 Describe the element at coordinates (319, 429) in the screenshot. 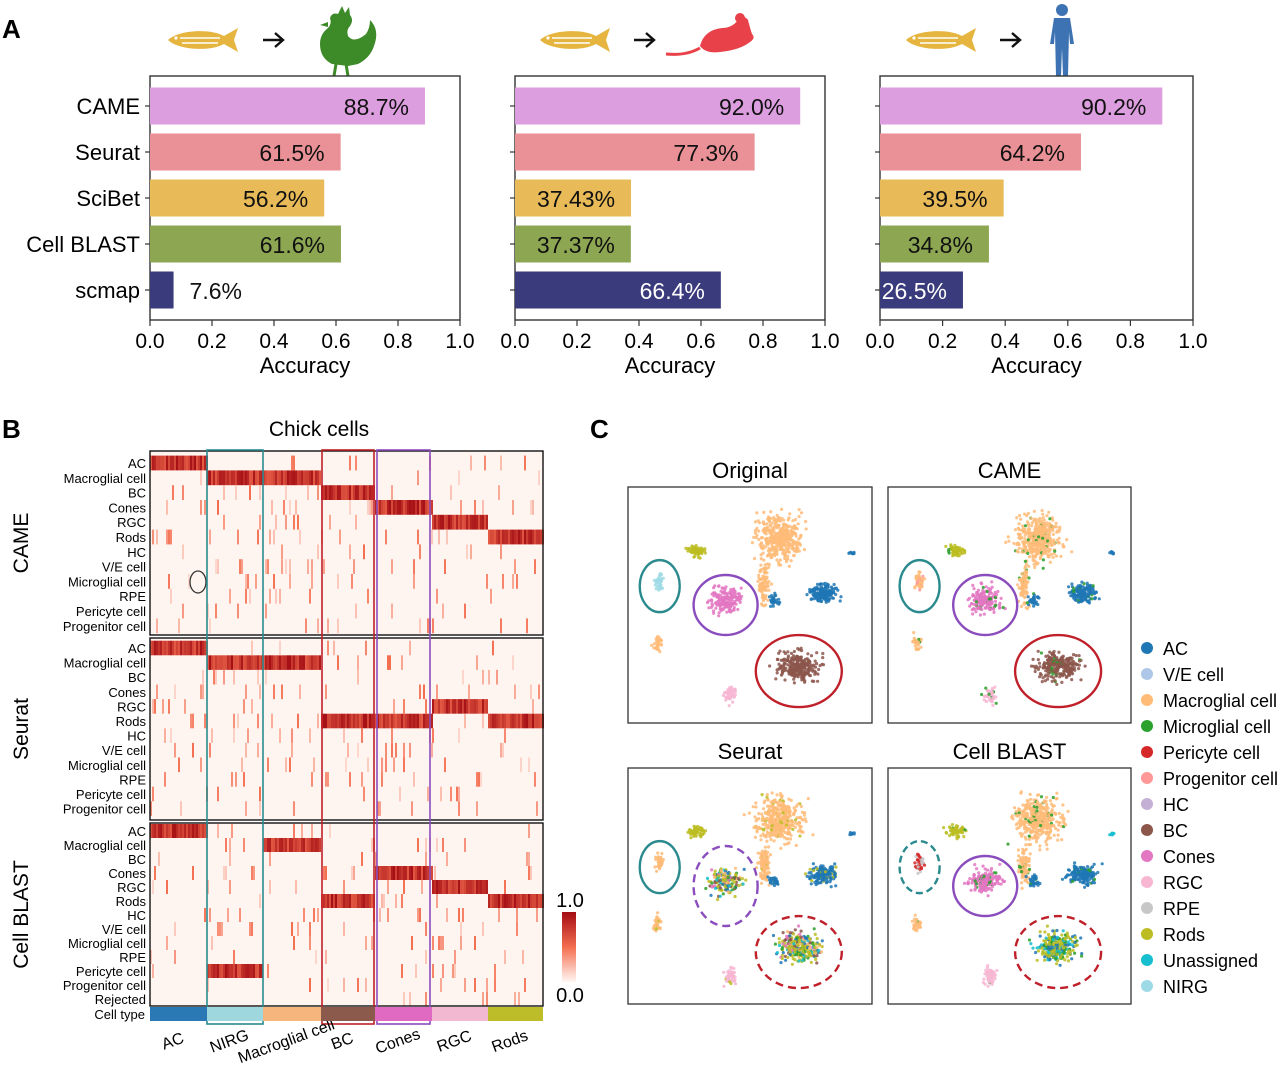

I see `heatmap-title: Chick cells` at that location.